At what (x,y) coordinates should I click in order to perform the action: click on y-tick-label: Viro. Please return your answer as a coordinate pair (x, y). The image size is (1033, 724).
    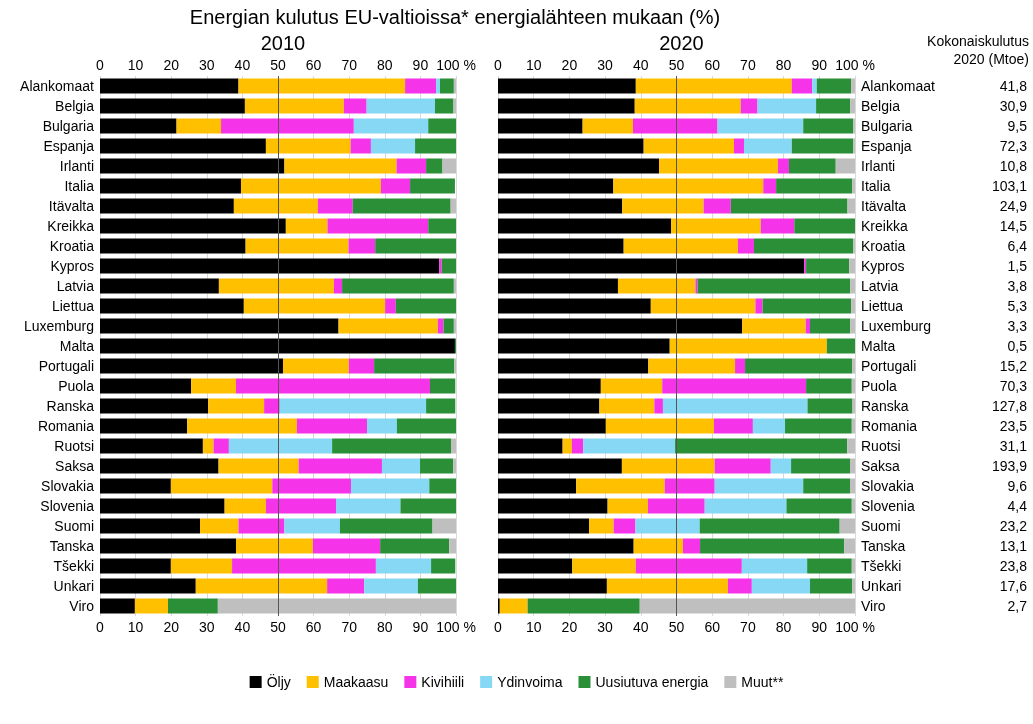
    Looking at the image, I should click on (873, 606).